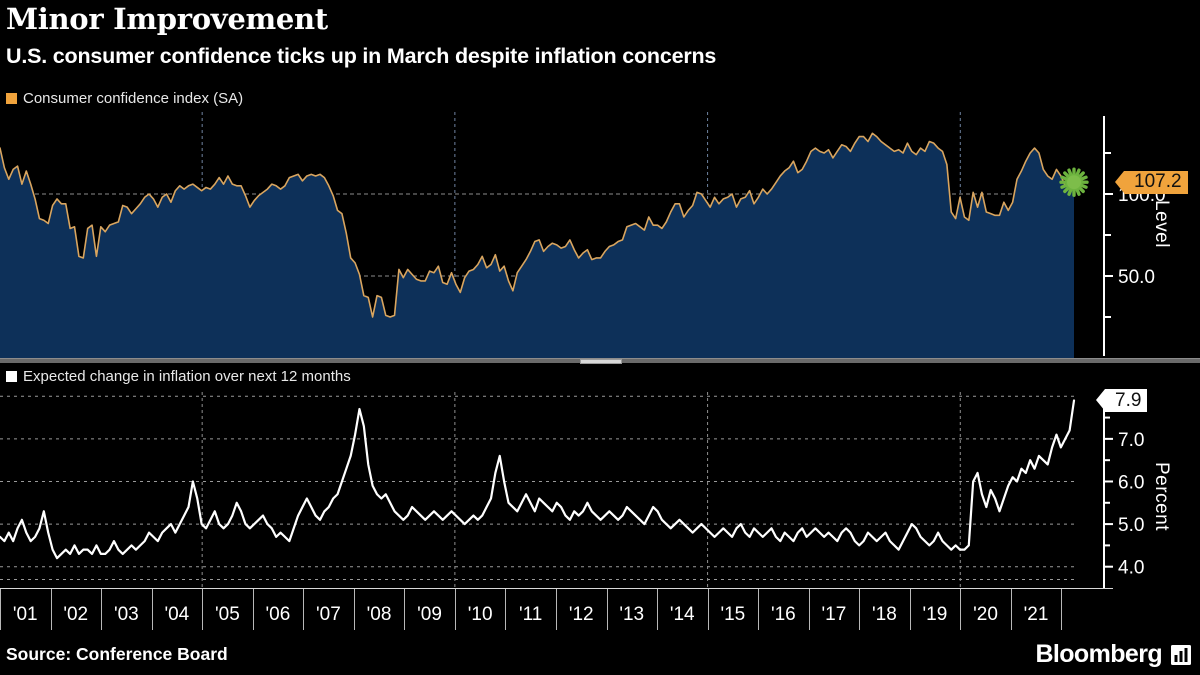 Image resolution: width=1200 pixels, height=675 pixels. What do you see at coordinates (884, 614) in the screenshot?
I see `x-axis-tick-label: '18` at bounding box center [884, 614].